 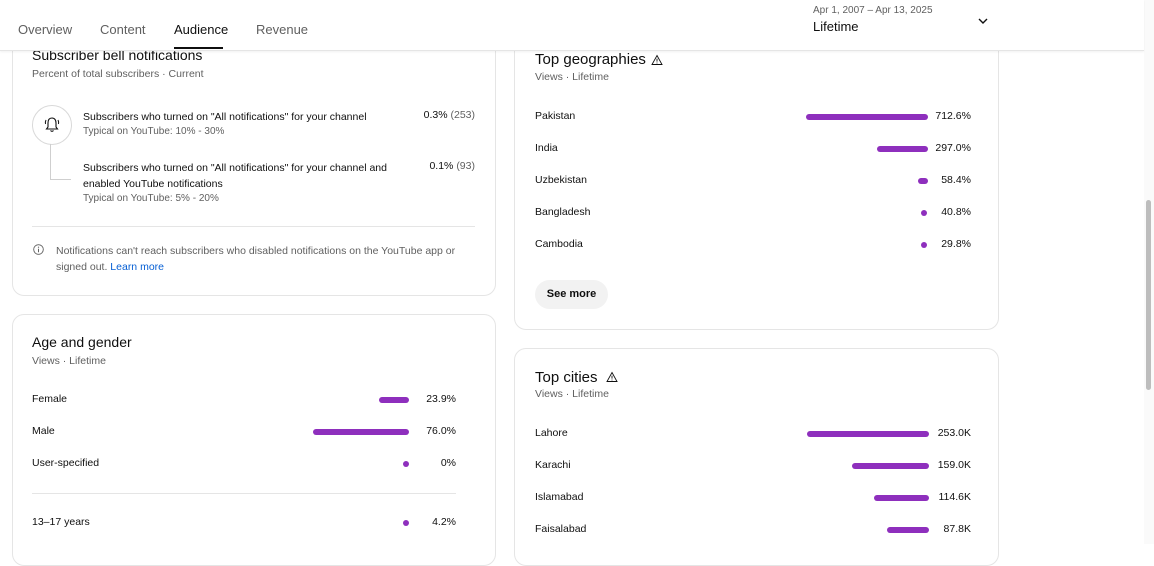 What do you see at coordinates (867, 117) in the screenshot?
I see `bar-pakistan` at bounding box center [867, 117].